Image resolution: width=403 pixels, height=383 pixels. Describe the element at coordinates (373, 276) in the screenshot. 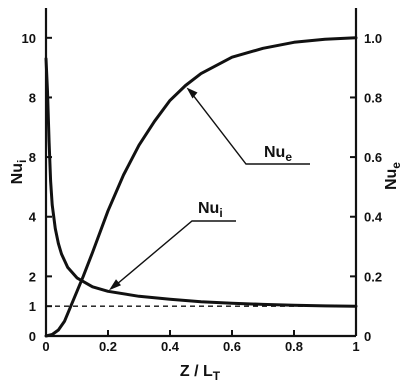

I see `y-right-tick-label: 0.2` at that location.